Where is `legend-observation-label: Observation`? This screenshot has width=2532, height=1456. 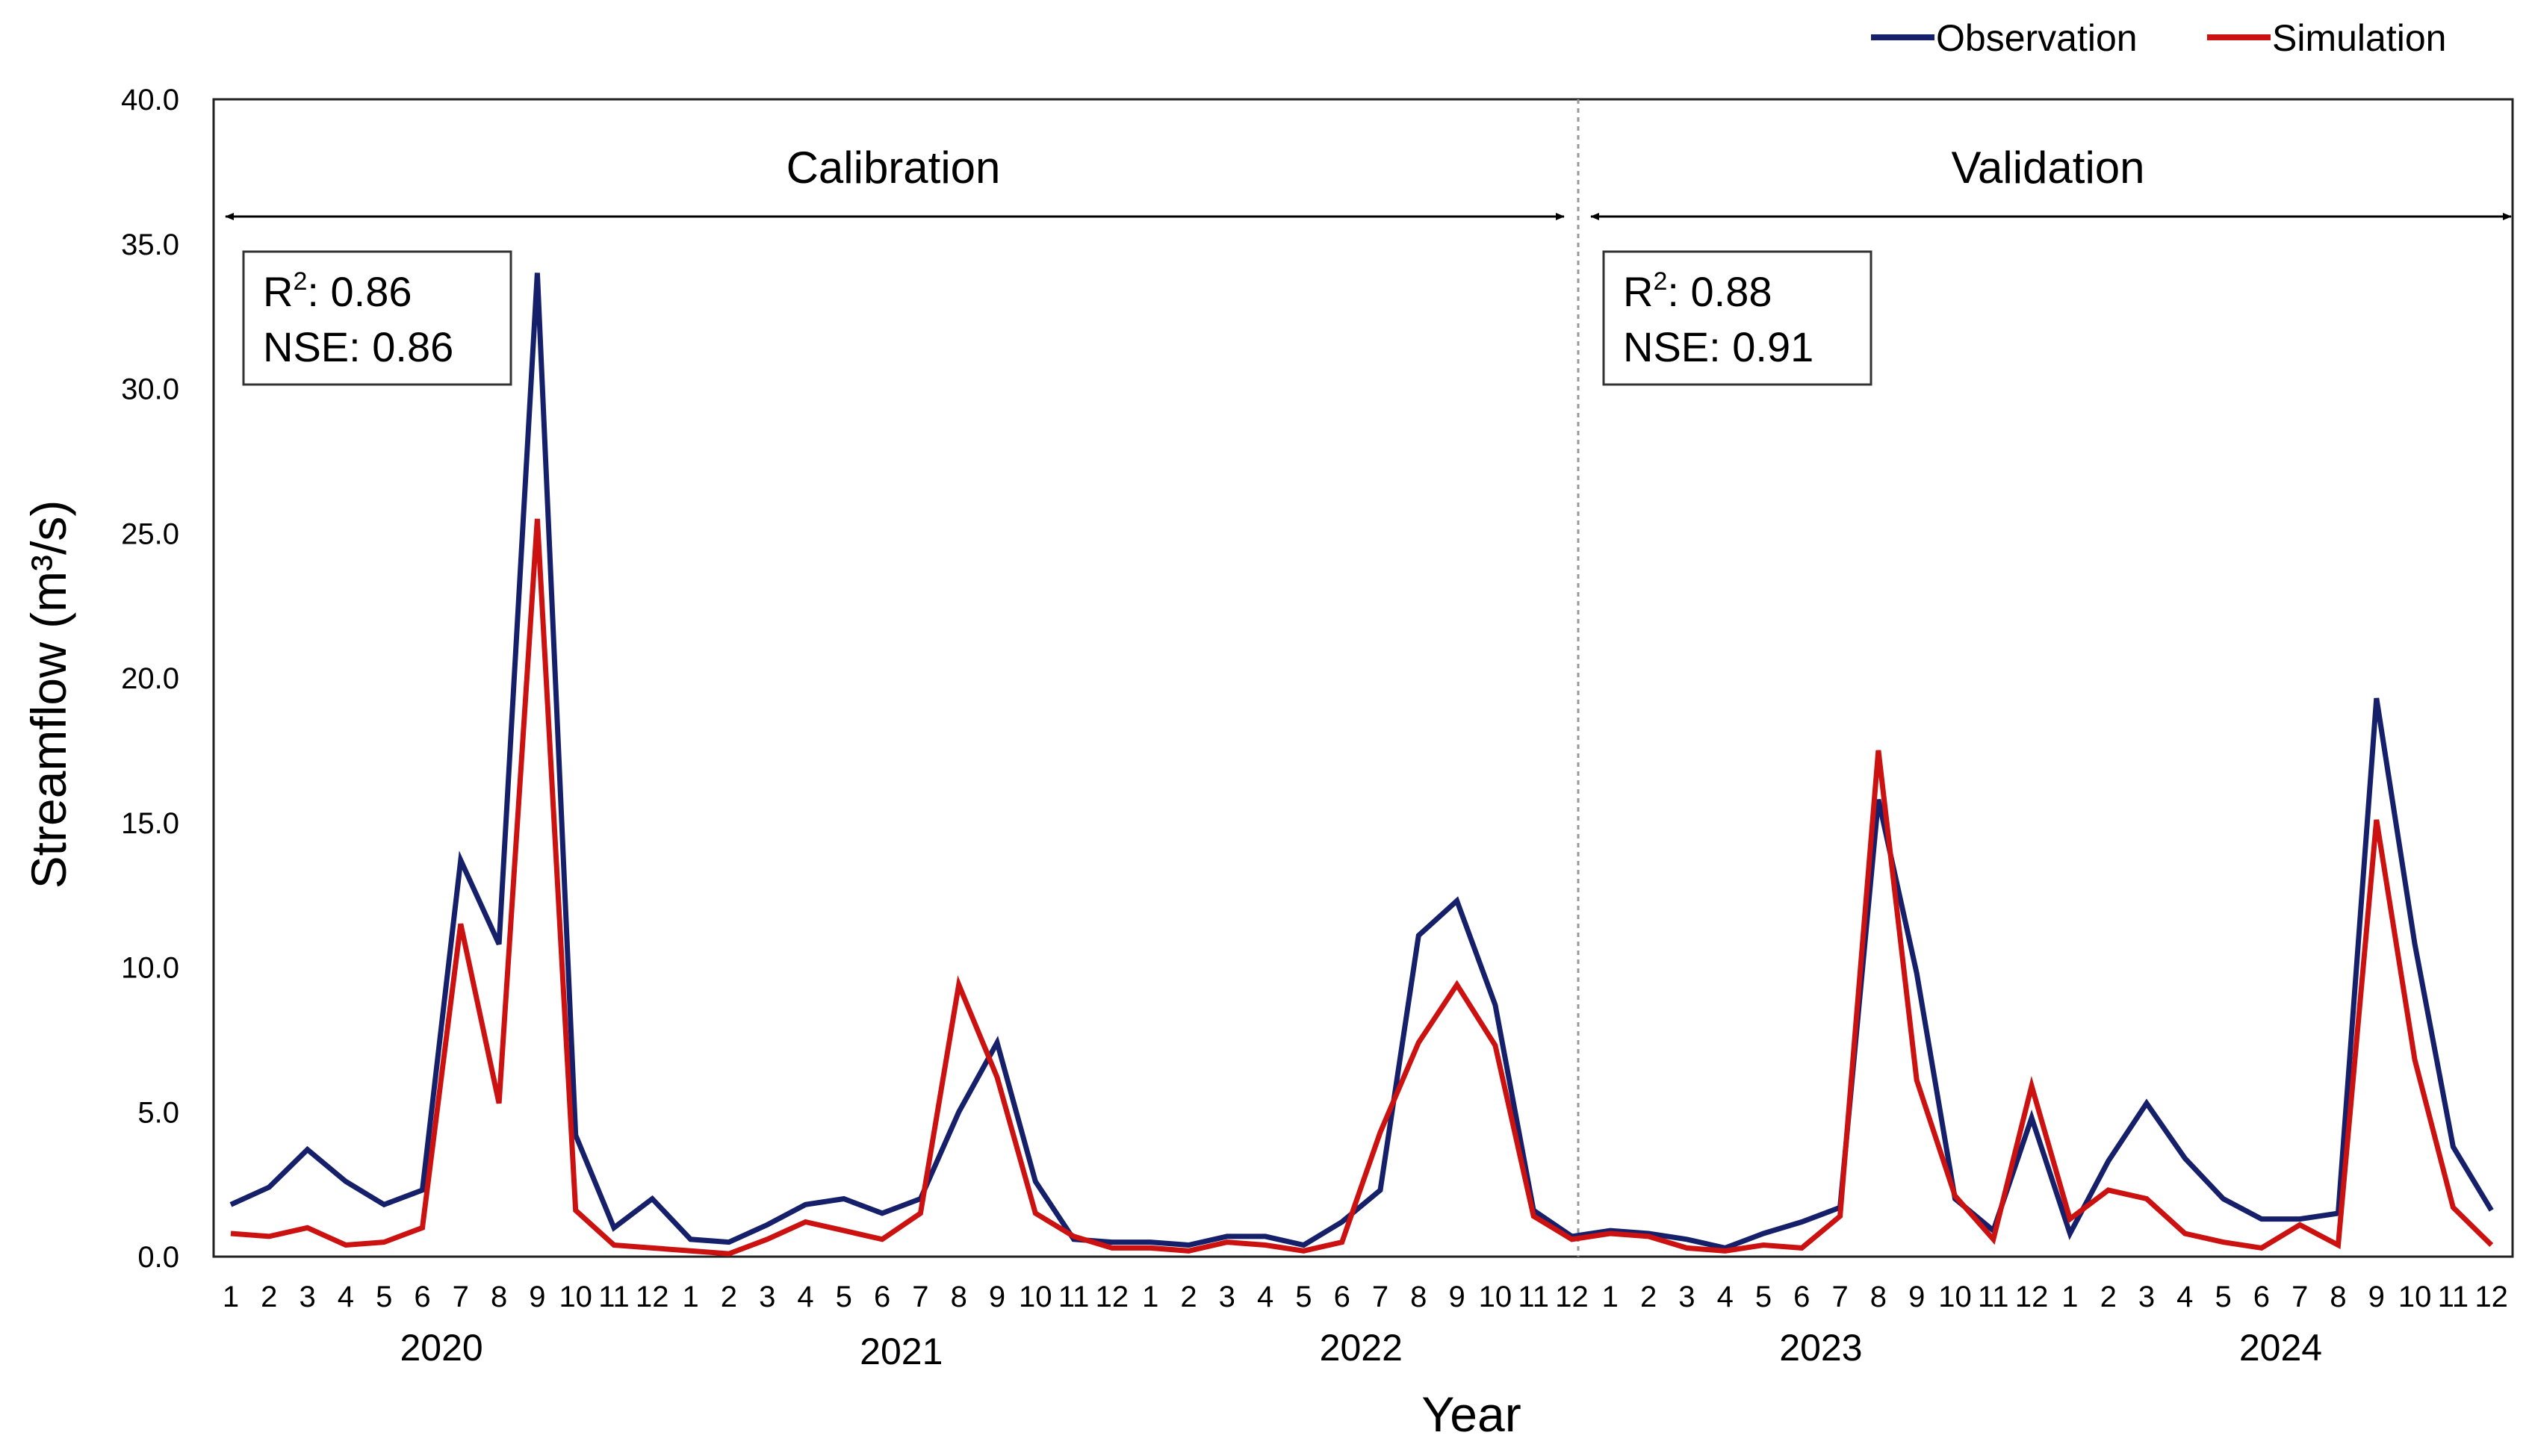 legend-observation-label: Observation is located at coordinates (2037, 38).